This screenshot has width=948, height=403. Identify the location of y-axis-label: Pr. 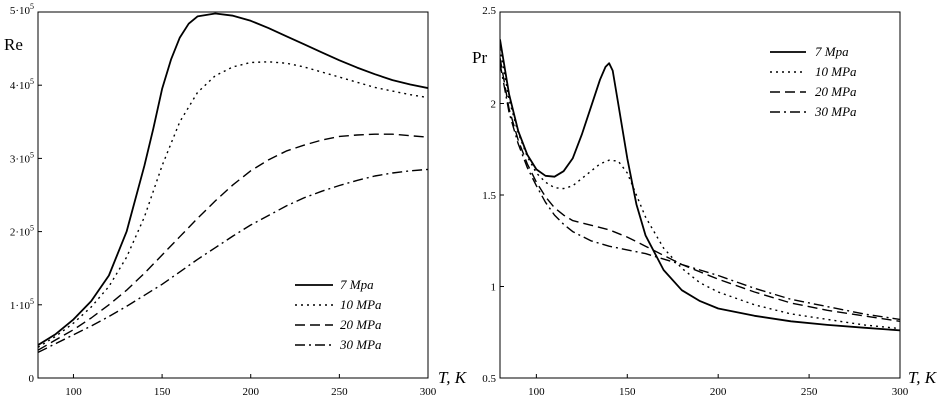
(479, 57).